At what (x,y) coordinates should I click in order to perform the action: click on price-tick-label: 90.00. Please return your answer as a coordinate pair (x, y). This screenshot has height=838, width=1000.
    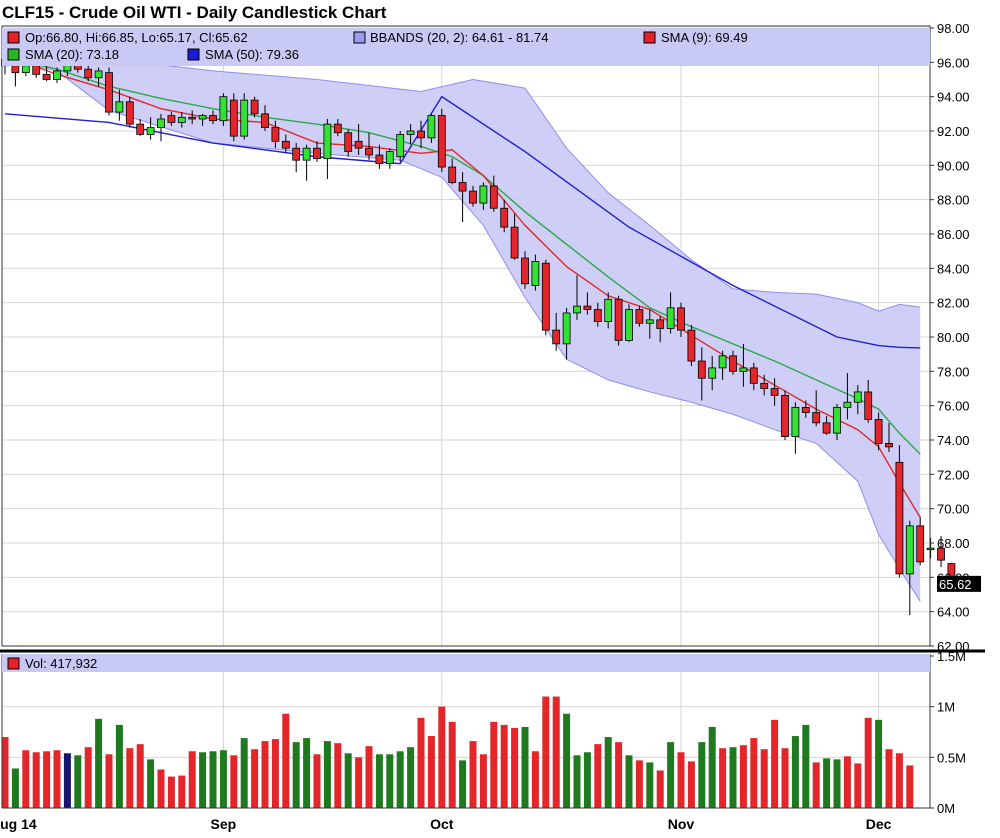
    Looking at the image, I should click on (953, 165).